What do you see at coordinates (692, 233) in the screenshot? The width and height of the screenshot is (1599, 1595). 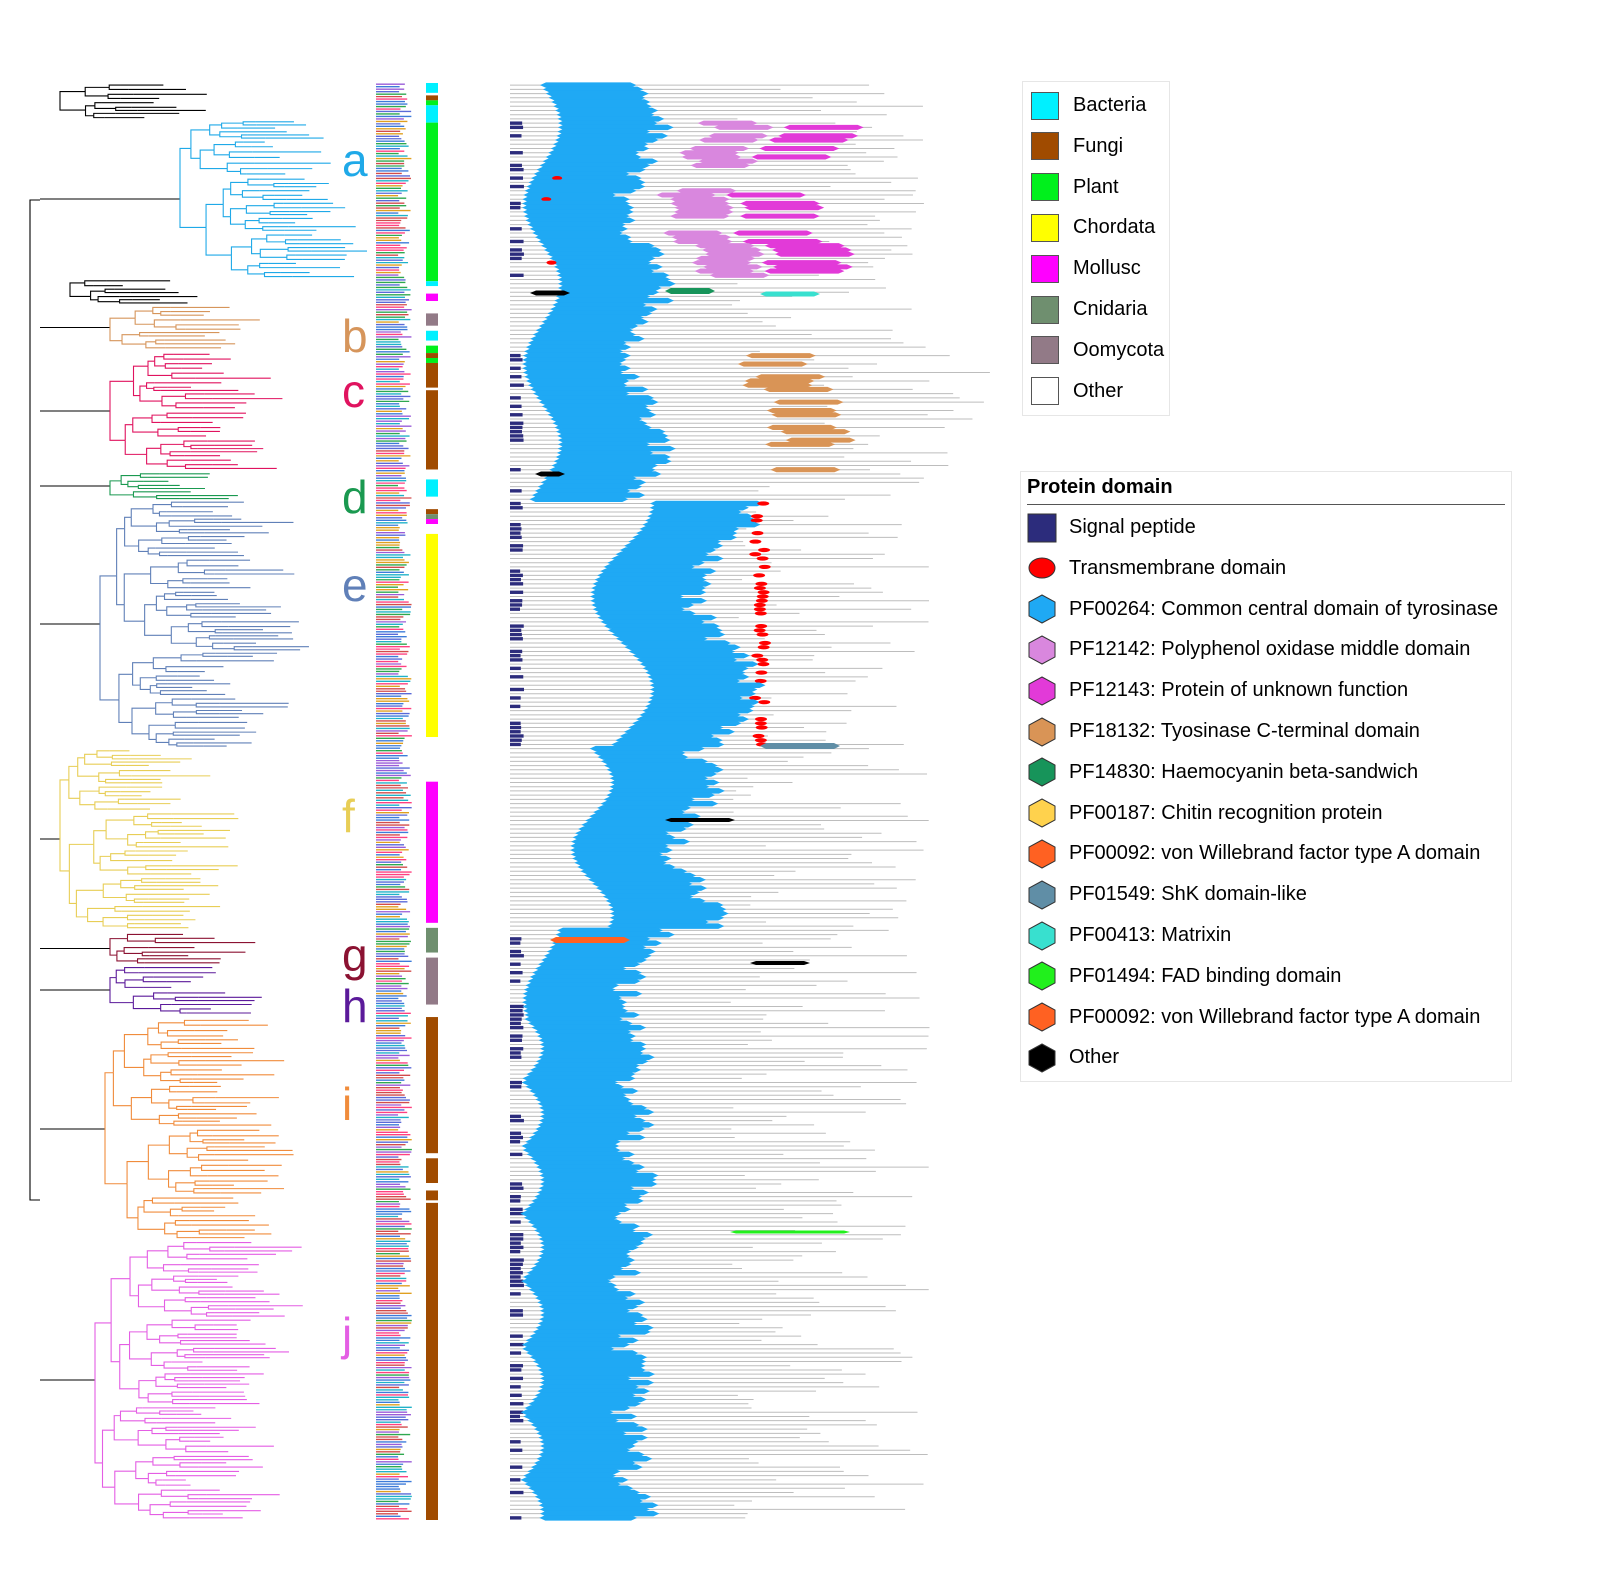 I see `ppo-middle-domain` at bounding box center [692, 233].